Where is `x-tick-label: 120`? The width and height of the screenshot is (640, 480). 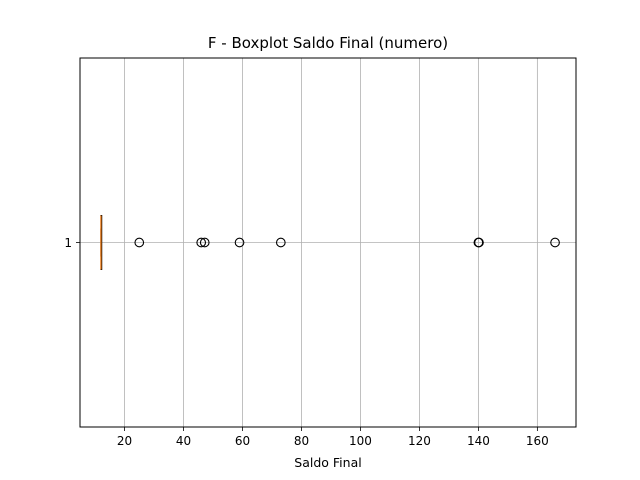
x-tick-label: 120 is located at coordinates (419, 441).